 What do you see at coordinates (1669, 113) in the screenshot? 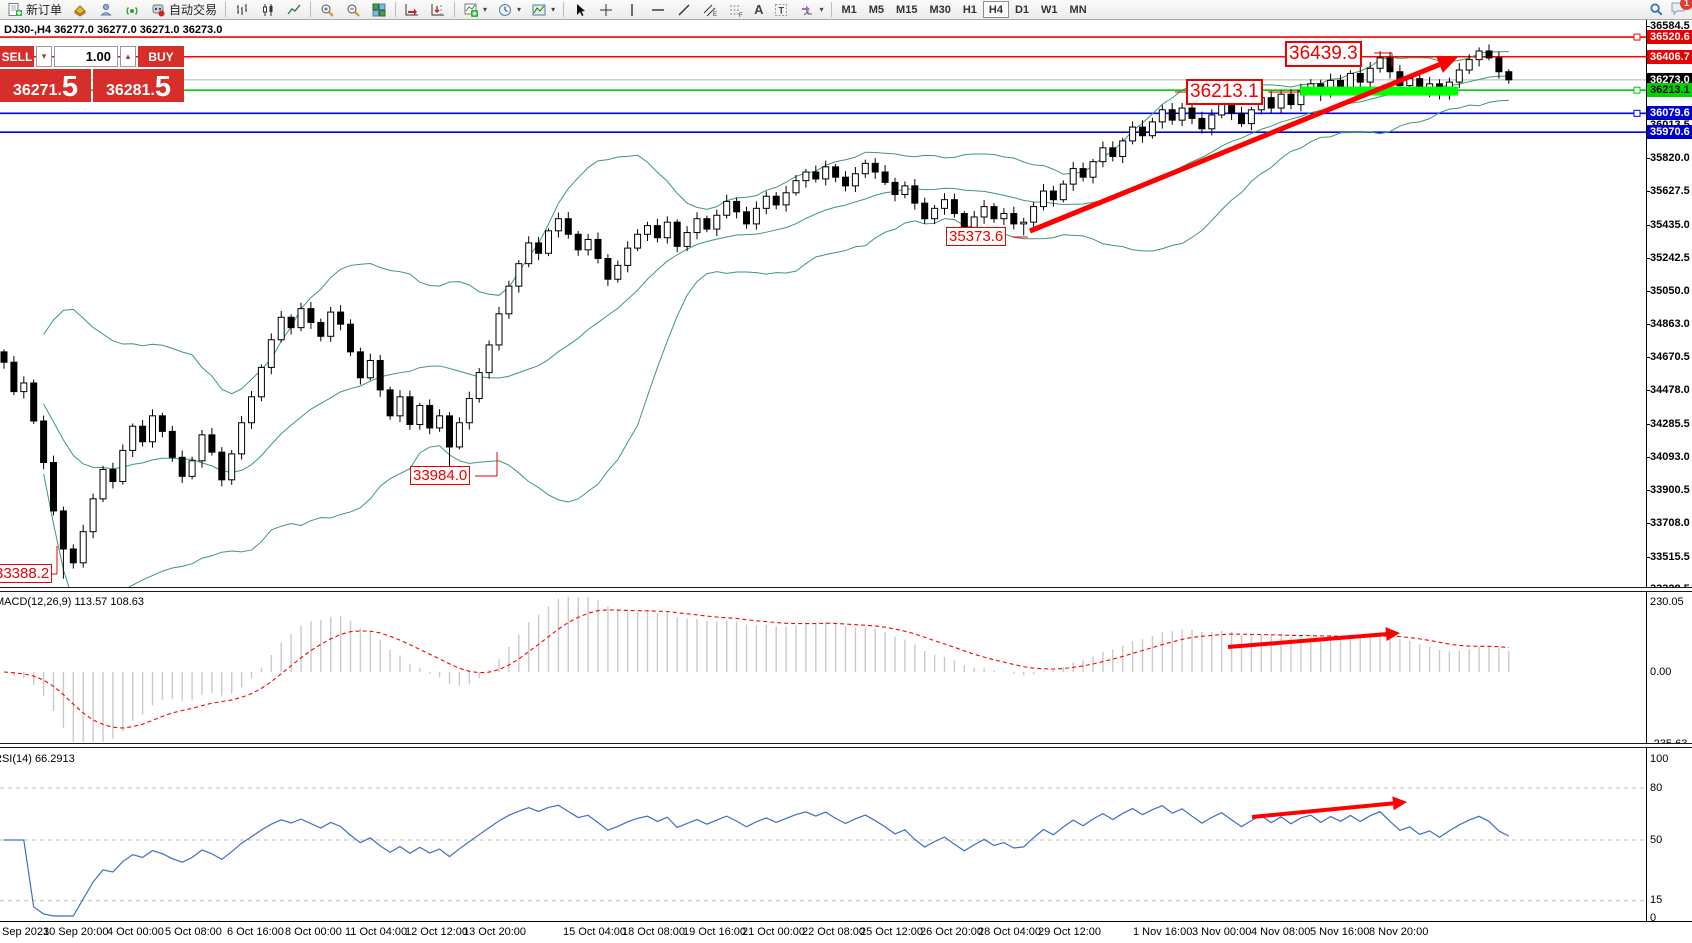
I see `price-badge: 36079.6` at bounding box center [1669, 113].